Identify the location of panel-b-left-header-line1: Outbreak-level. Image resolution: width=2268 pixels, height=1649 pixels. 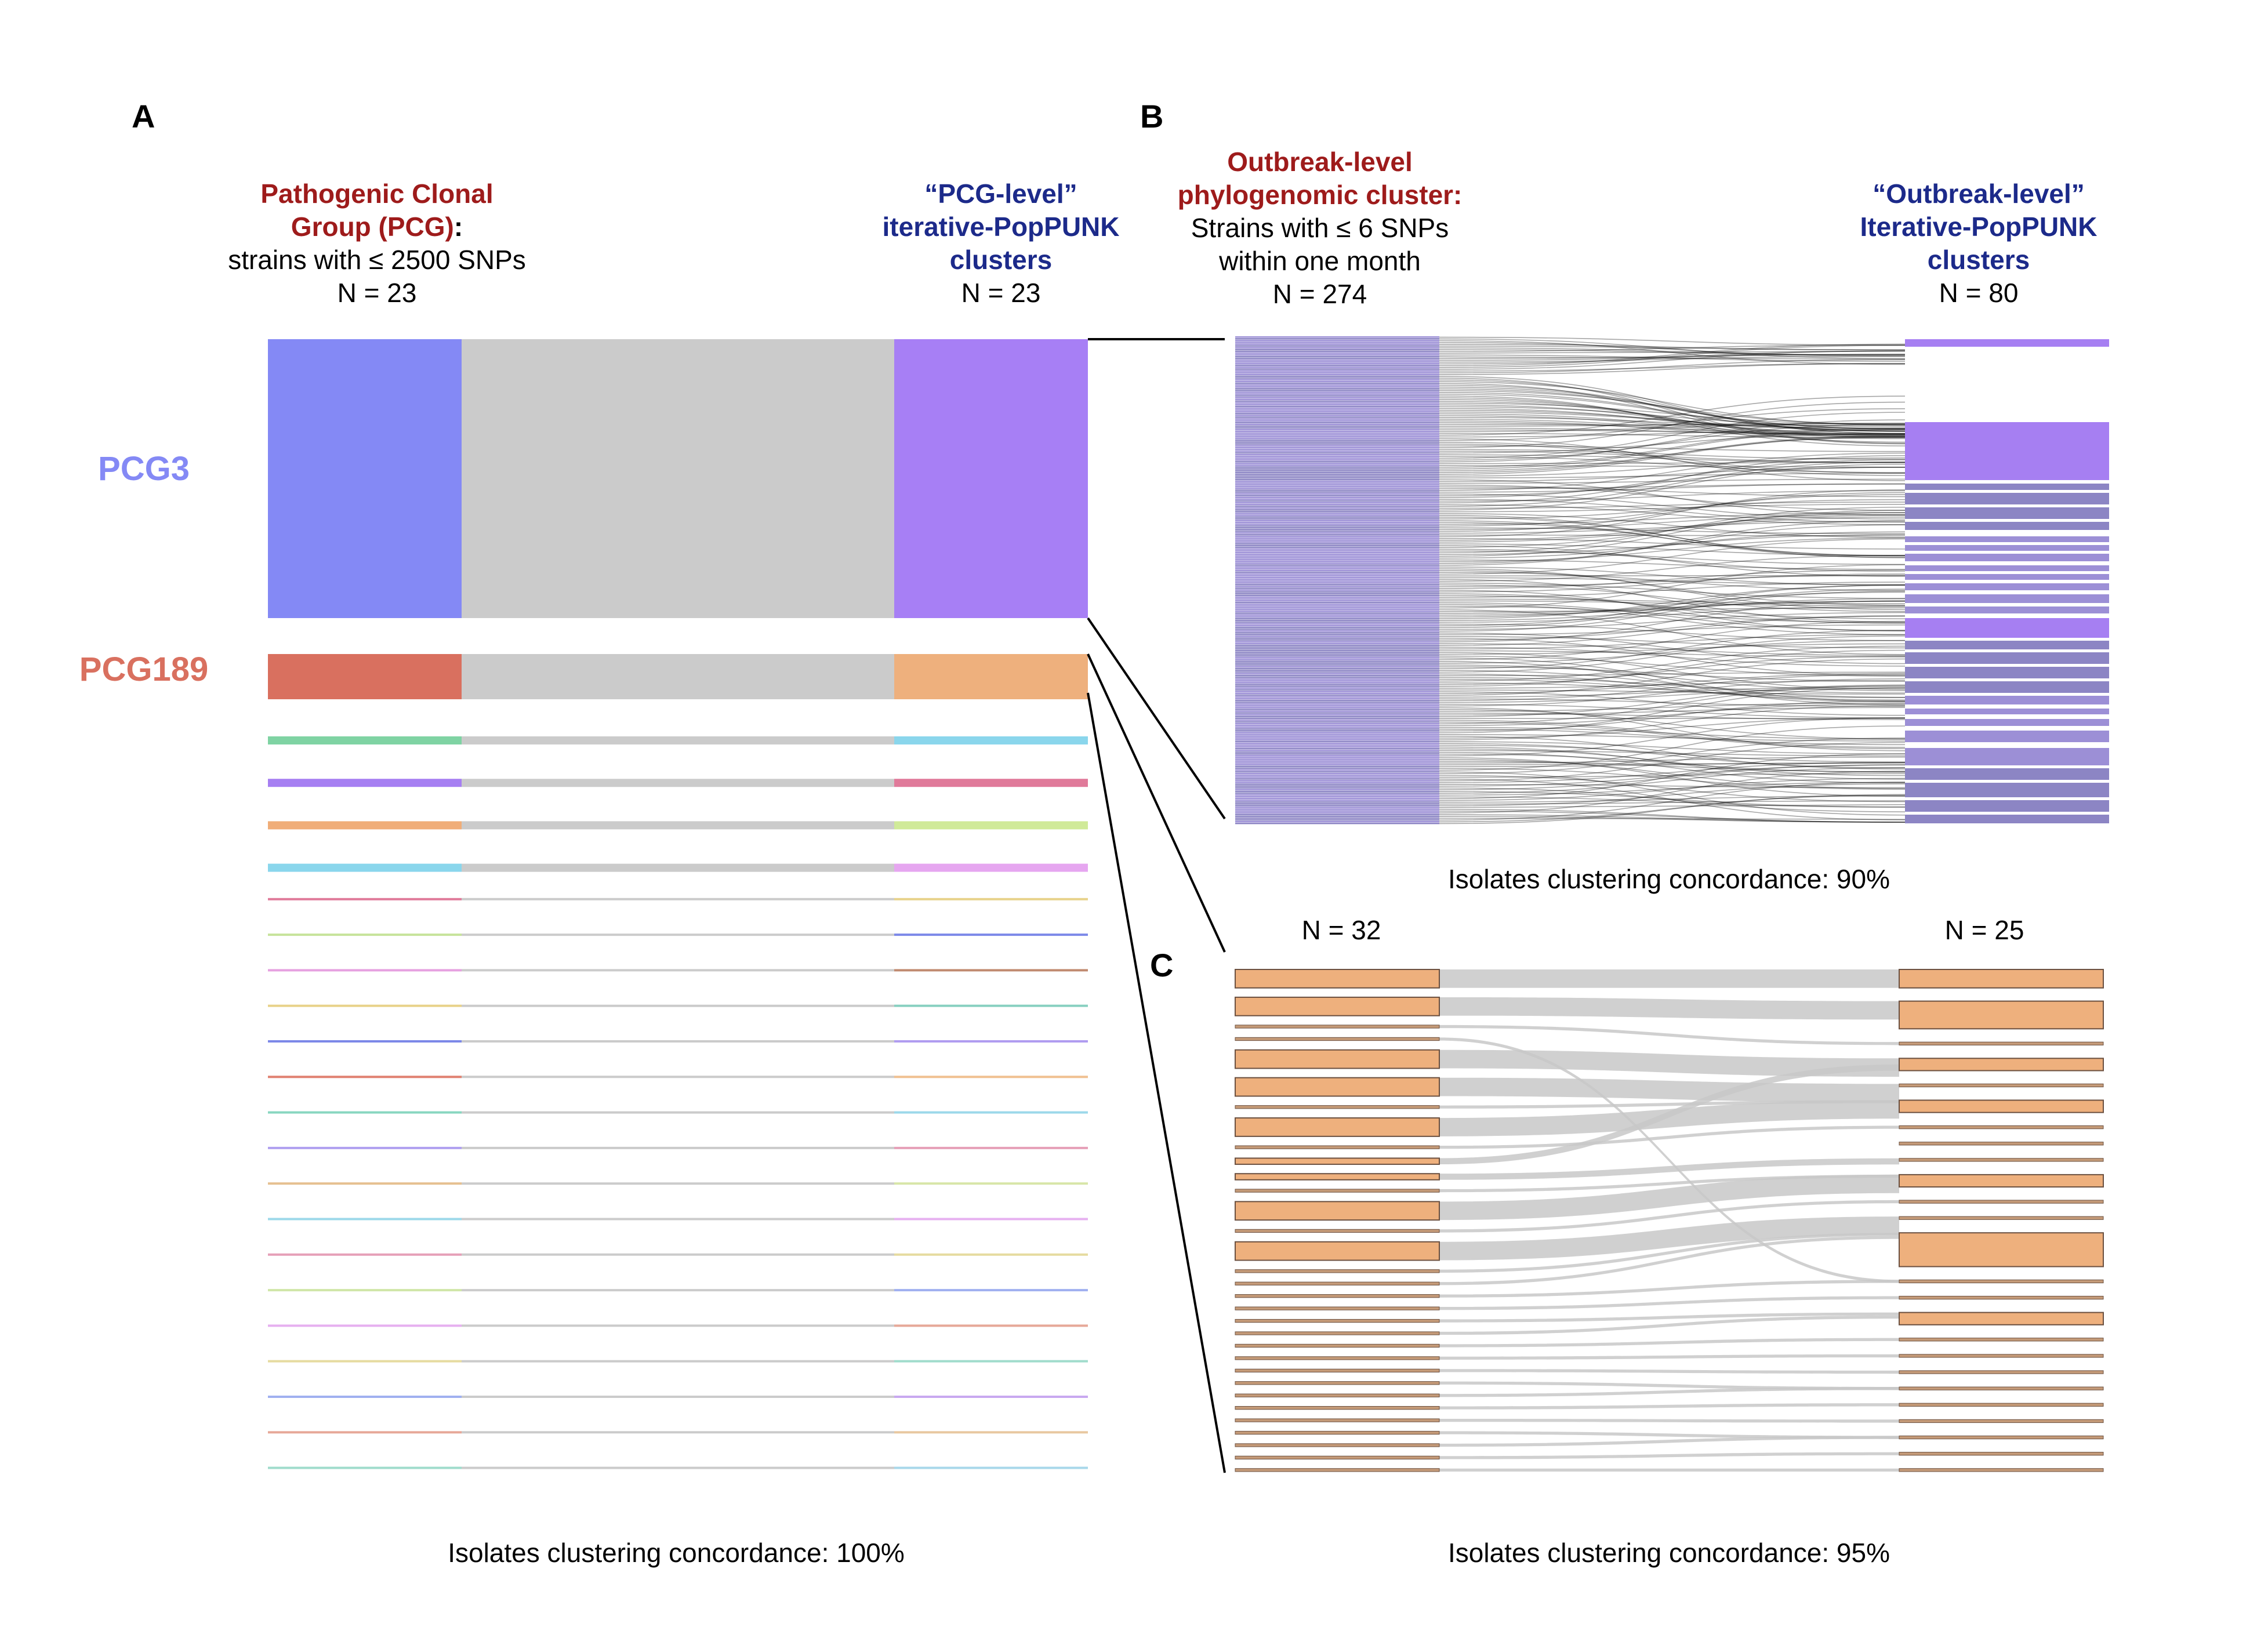
(1320, 162).